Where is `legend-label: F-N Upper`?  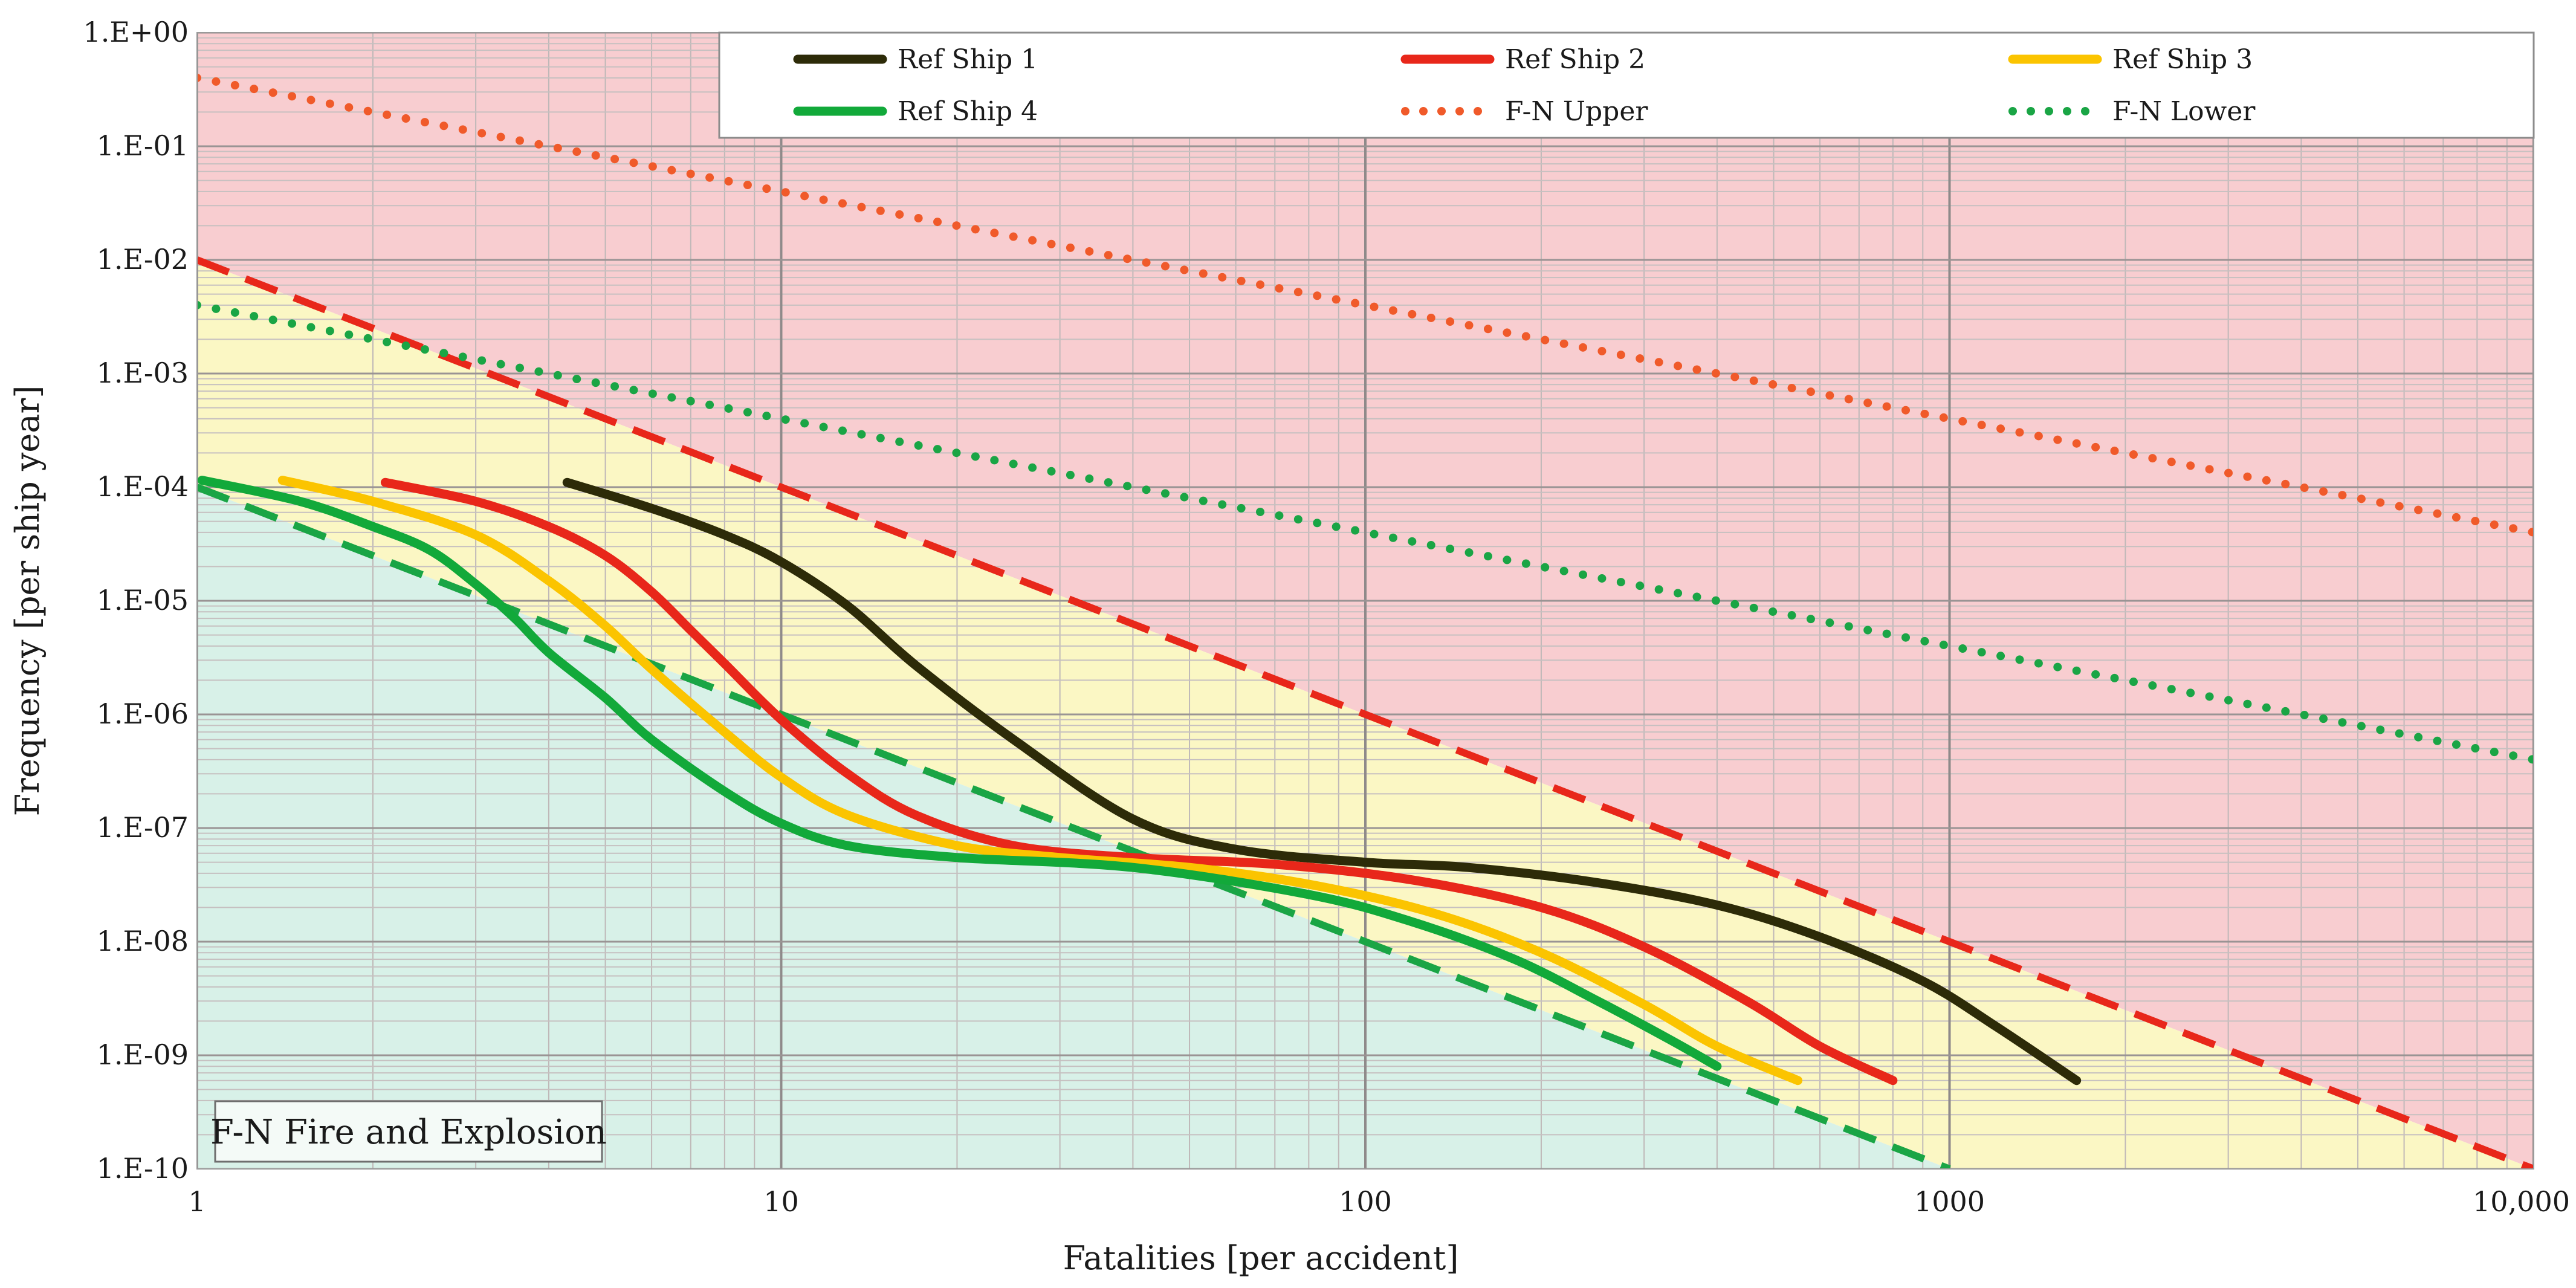 legend-label: F-N Upper is located at coordinates (1576, 111).